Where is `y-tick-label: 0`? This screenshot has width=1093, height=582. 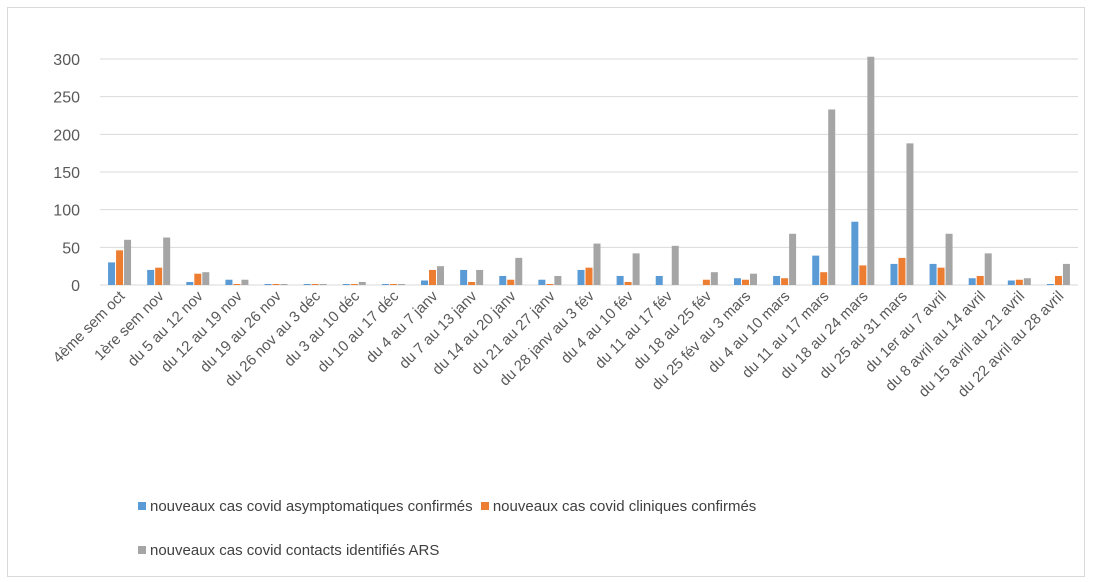 y-tick-label: 0 is located at coordinates (75, 286).